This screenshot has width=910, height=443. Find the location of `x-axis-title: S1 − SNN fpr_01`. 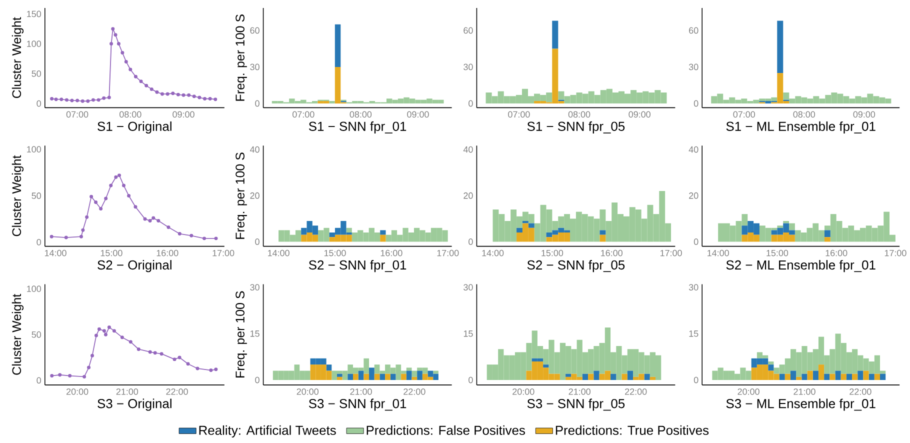

x-axis-title: S1 − SNN fpr_01 is located at coordinates (357, 128).